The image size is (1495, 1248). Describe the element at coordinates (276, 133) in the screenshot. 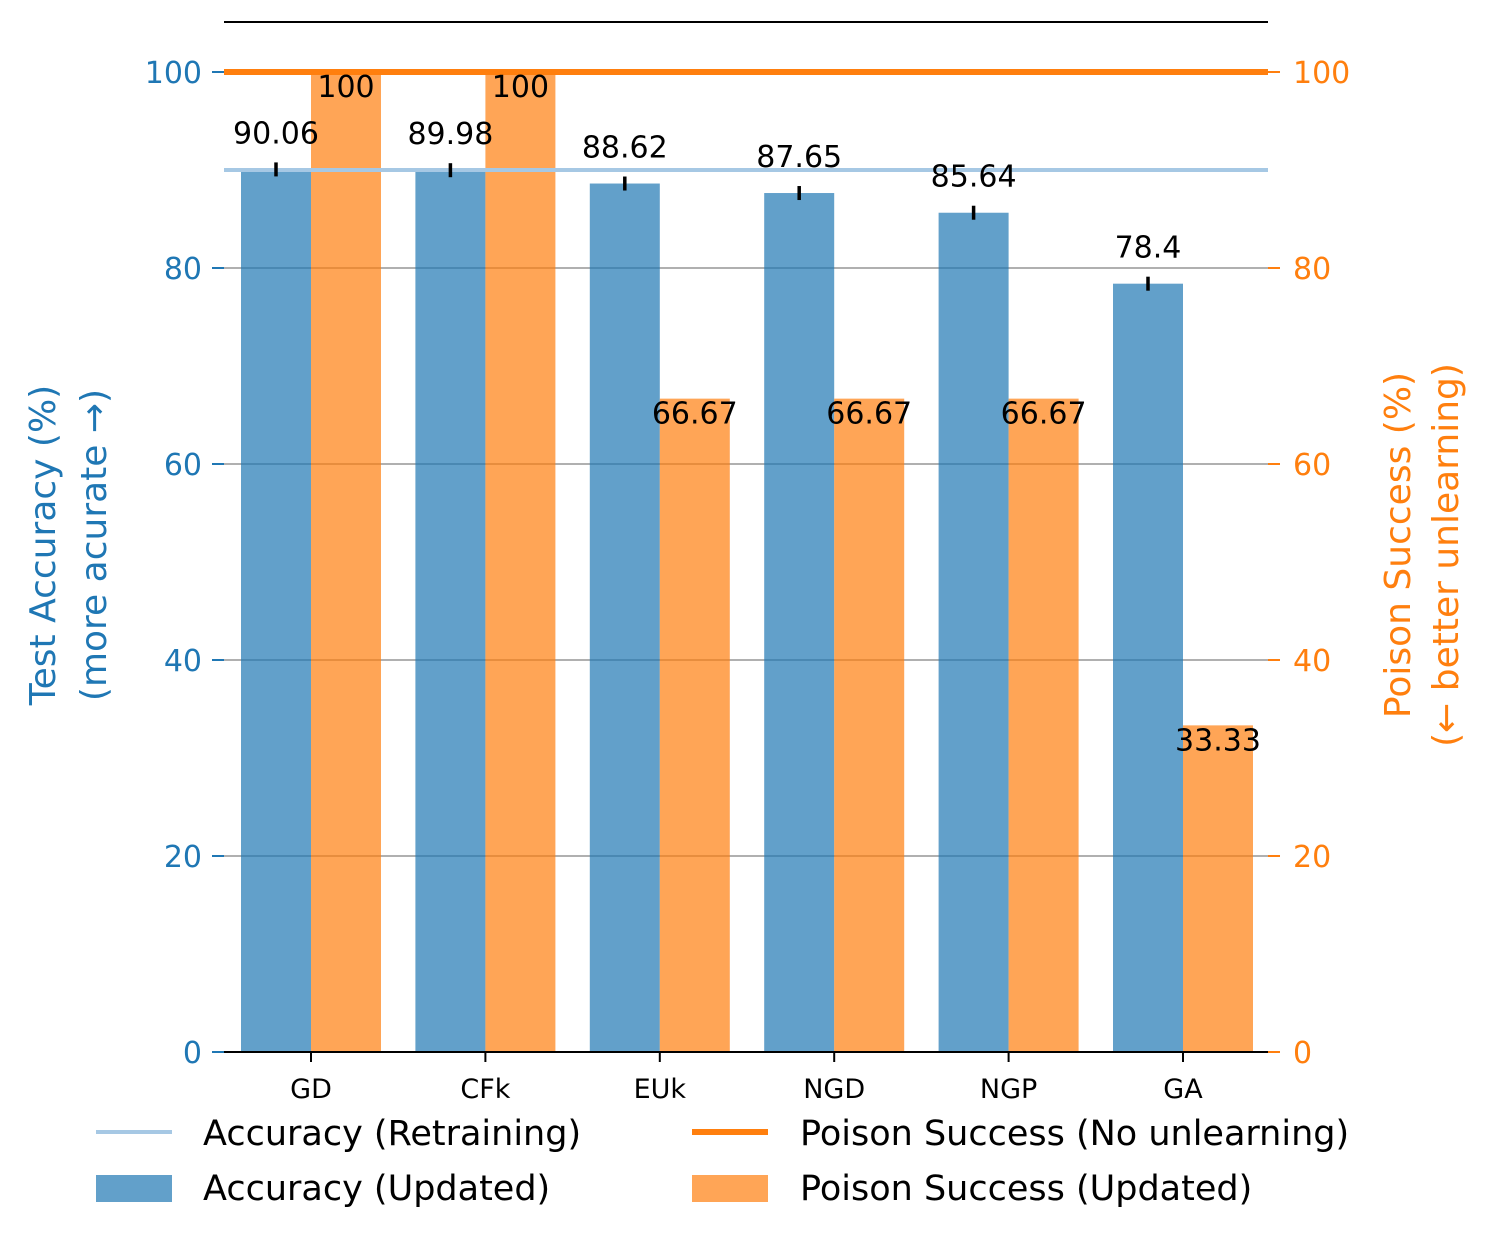

I see `label-accuracy-gd: 90.06` at that location.